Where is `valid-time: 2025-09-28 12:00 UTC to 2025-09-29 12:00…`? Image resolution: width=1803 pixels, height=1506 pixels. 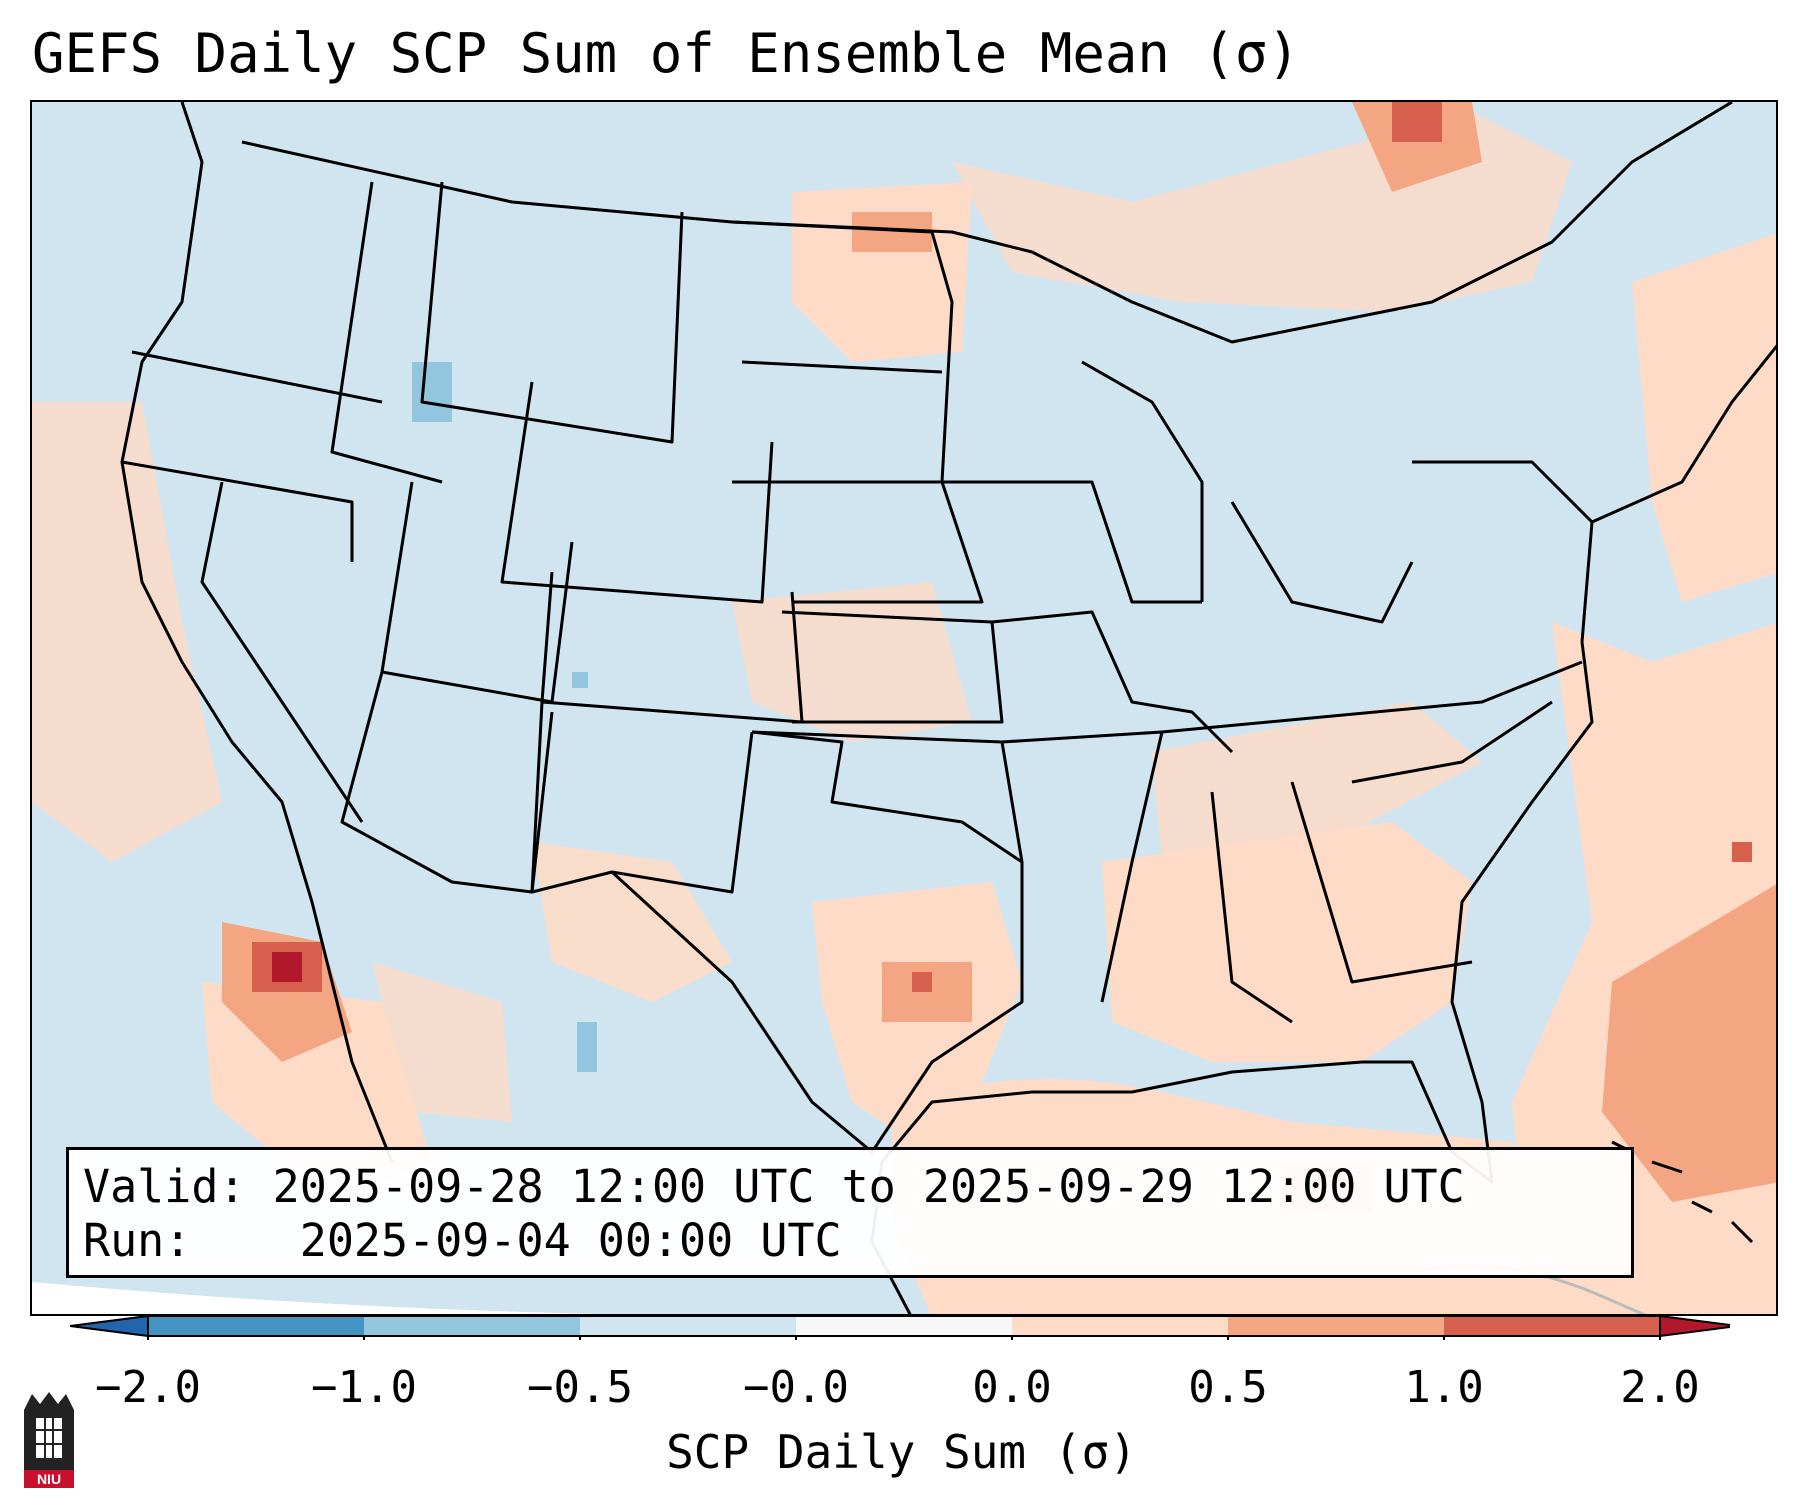
valid-time: 2025-09-28 12:00 UTC to 2025-09-29 12:00… is located at coordinates (868, 1186).